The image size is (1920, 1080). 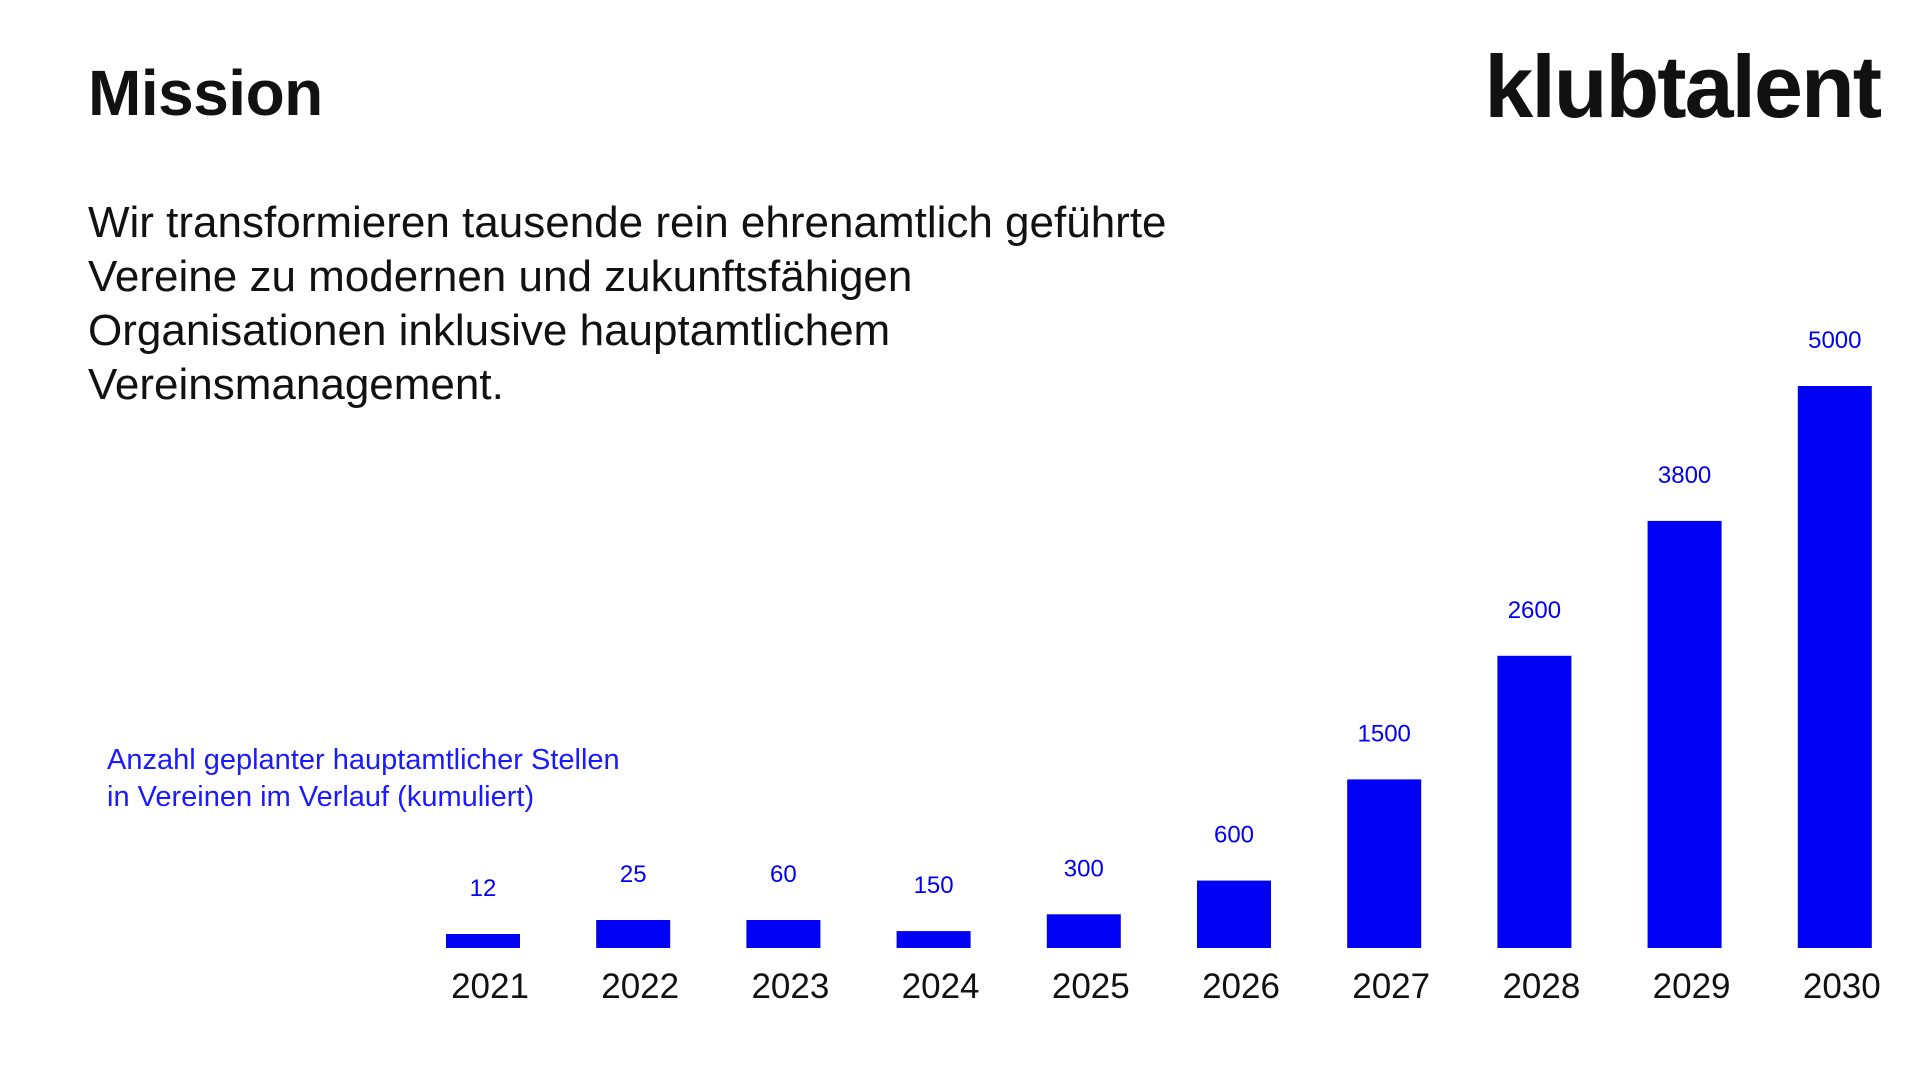 I want to click on x-tick-label-2029: 2029, so click(x=1692, y=986).